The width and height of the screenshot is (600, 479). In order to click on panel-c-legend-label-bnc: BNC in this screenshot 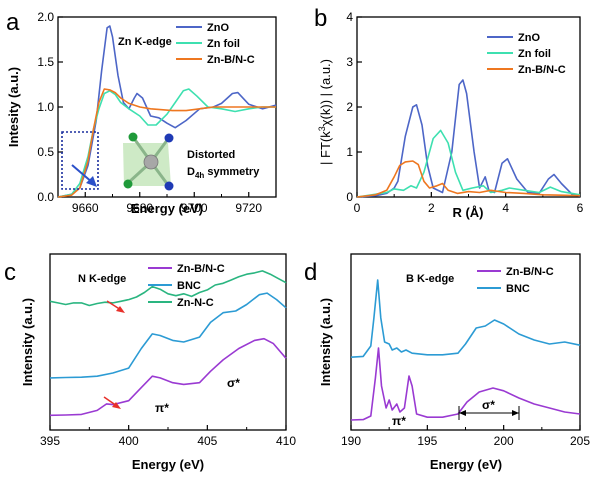, I will do `click(189, 286)`.